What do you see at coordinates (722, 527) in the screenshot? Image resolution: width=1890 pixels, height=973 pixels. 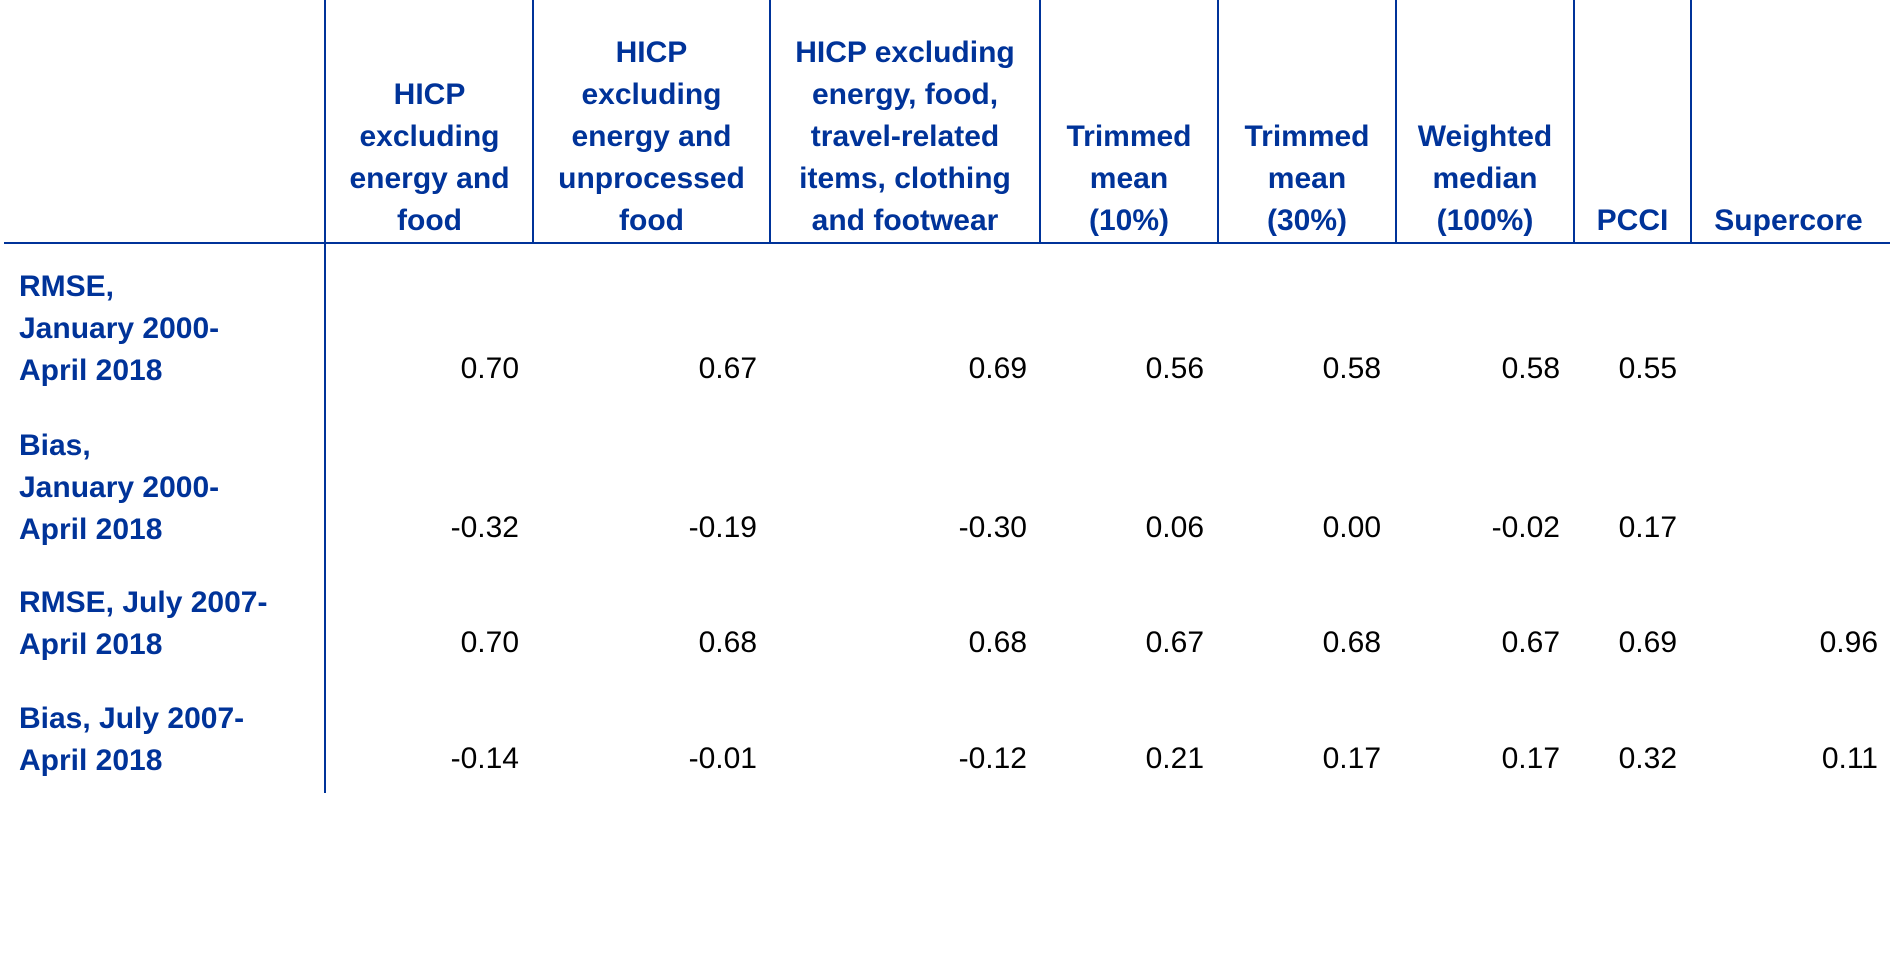 I see `table-cell-value: -0.19` at bounding box center [722, 527].